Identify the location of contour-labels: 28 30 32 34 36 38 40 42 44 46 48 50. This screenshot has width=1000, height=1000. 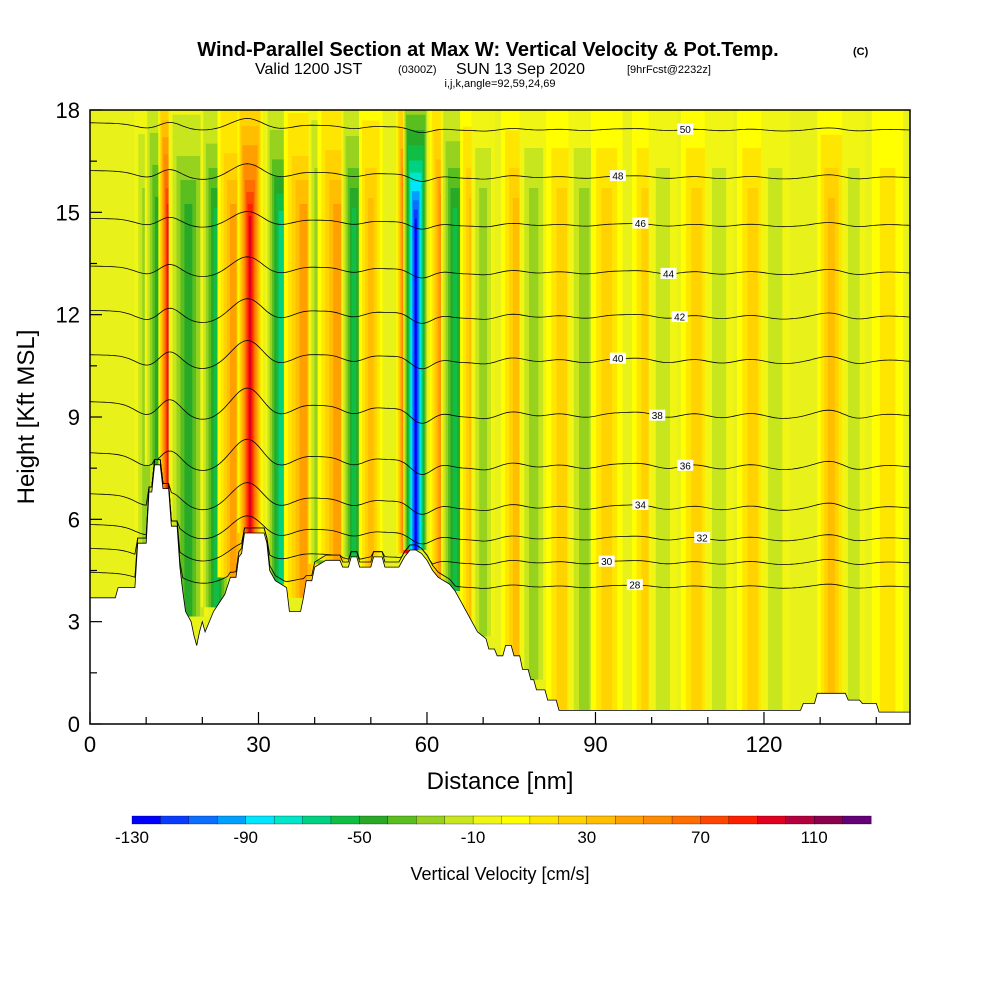
(654, 357).